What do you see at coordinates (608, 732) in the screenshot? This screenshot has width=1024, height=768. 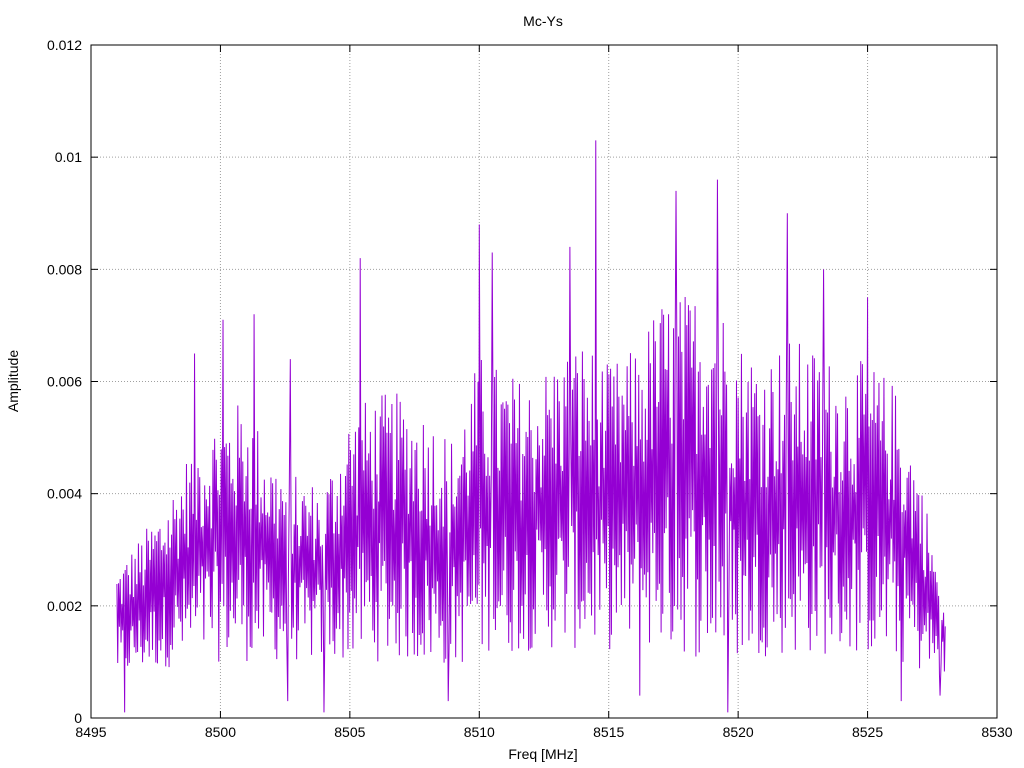 I see `x-tick-label: 8515` at bounding box center [608, 732].